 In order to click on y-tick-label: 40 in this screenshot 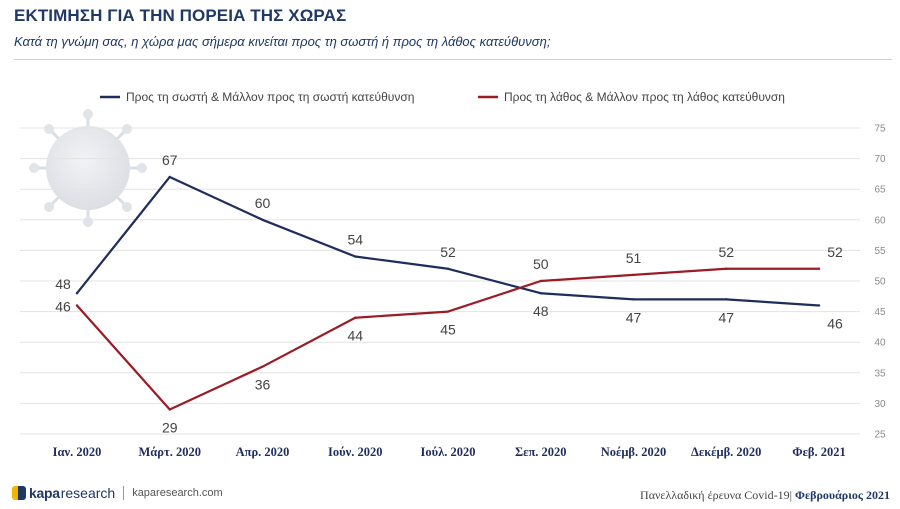, I will do `click(880, 343)`.